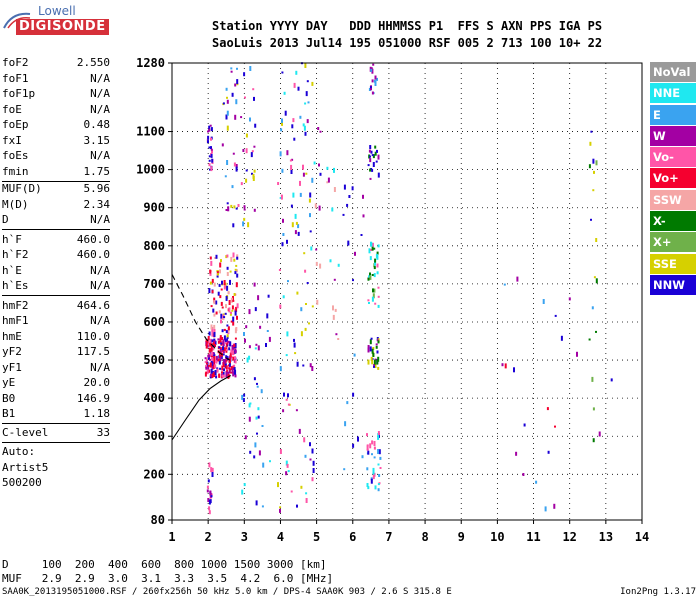 The height and width of the screenshot is (600, 700). I want to click on y-tick-label: 700, so click(154, 284).